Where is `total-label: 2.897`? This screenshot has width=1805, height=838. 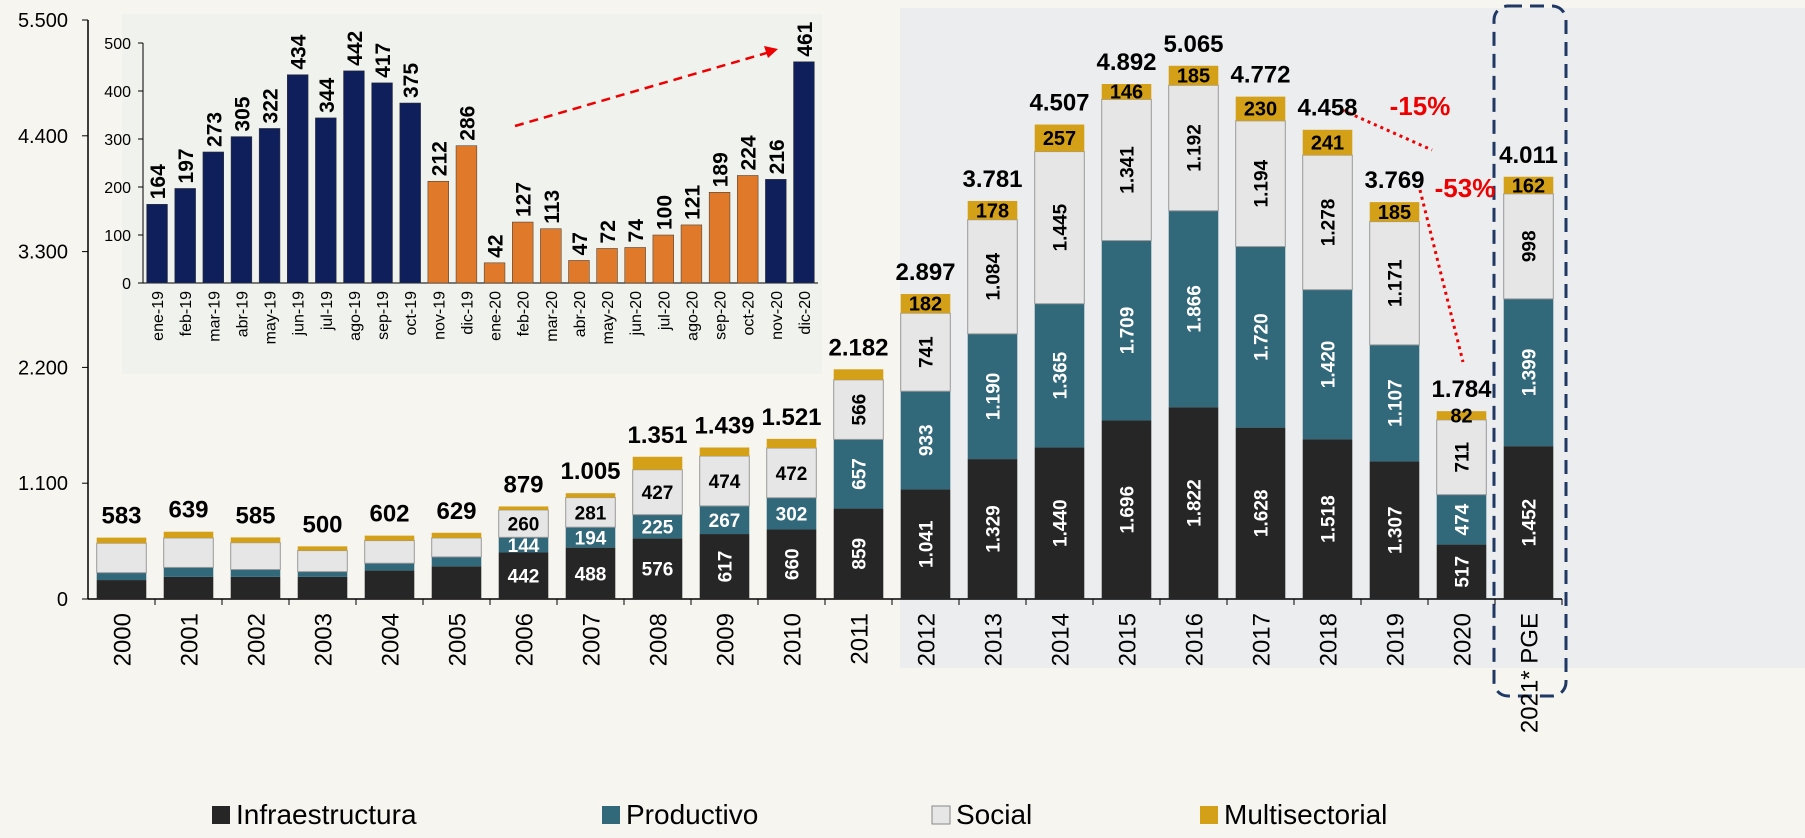
total-label: 2.897 is located at coordinates (925, 272).